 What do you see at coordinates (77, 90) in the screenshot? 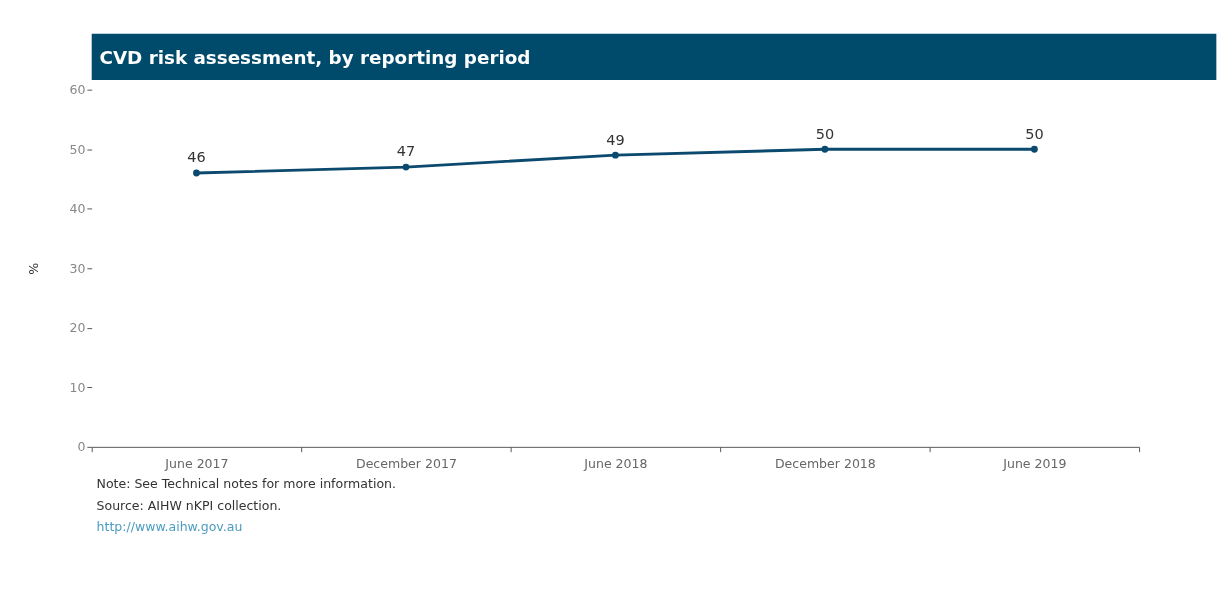
I see `y-tick-label: 60` at bounding box center [77, 90].